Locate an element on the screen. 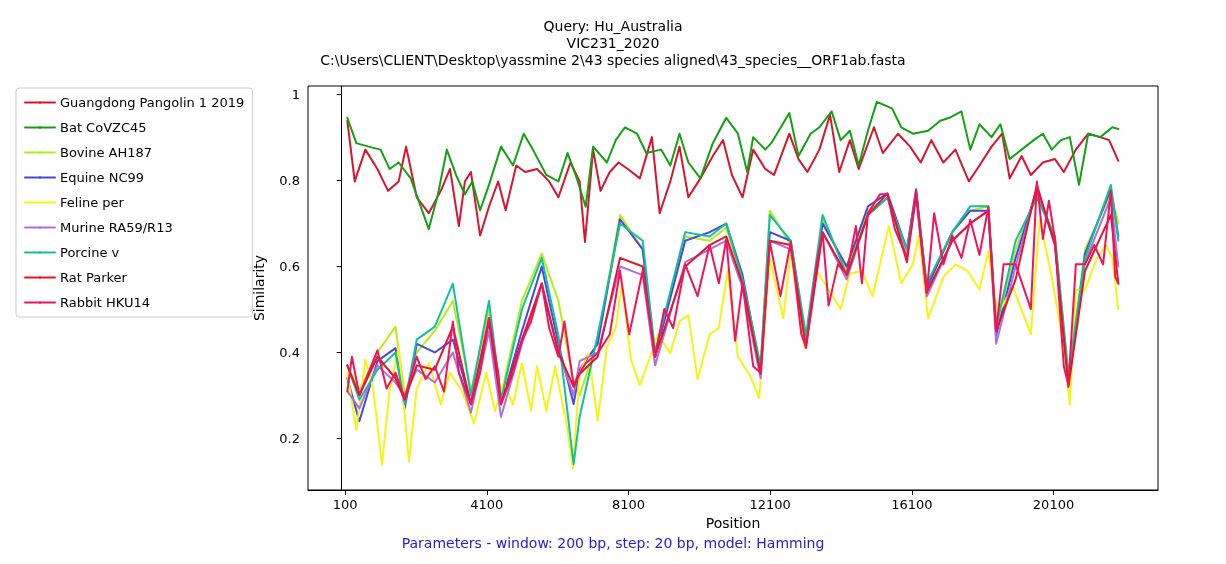  legend-label: Bovine AH187 is located at coordinates (106, 152).